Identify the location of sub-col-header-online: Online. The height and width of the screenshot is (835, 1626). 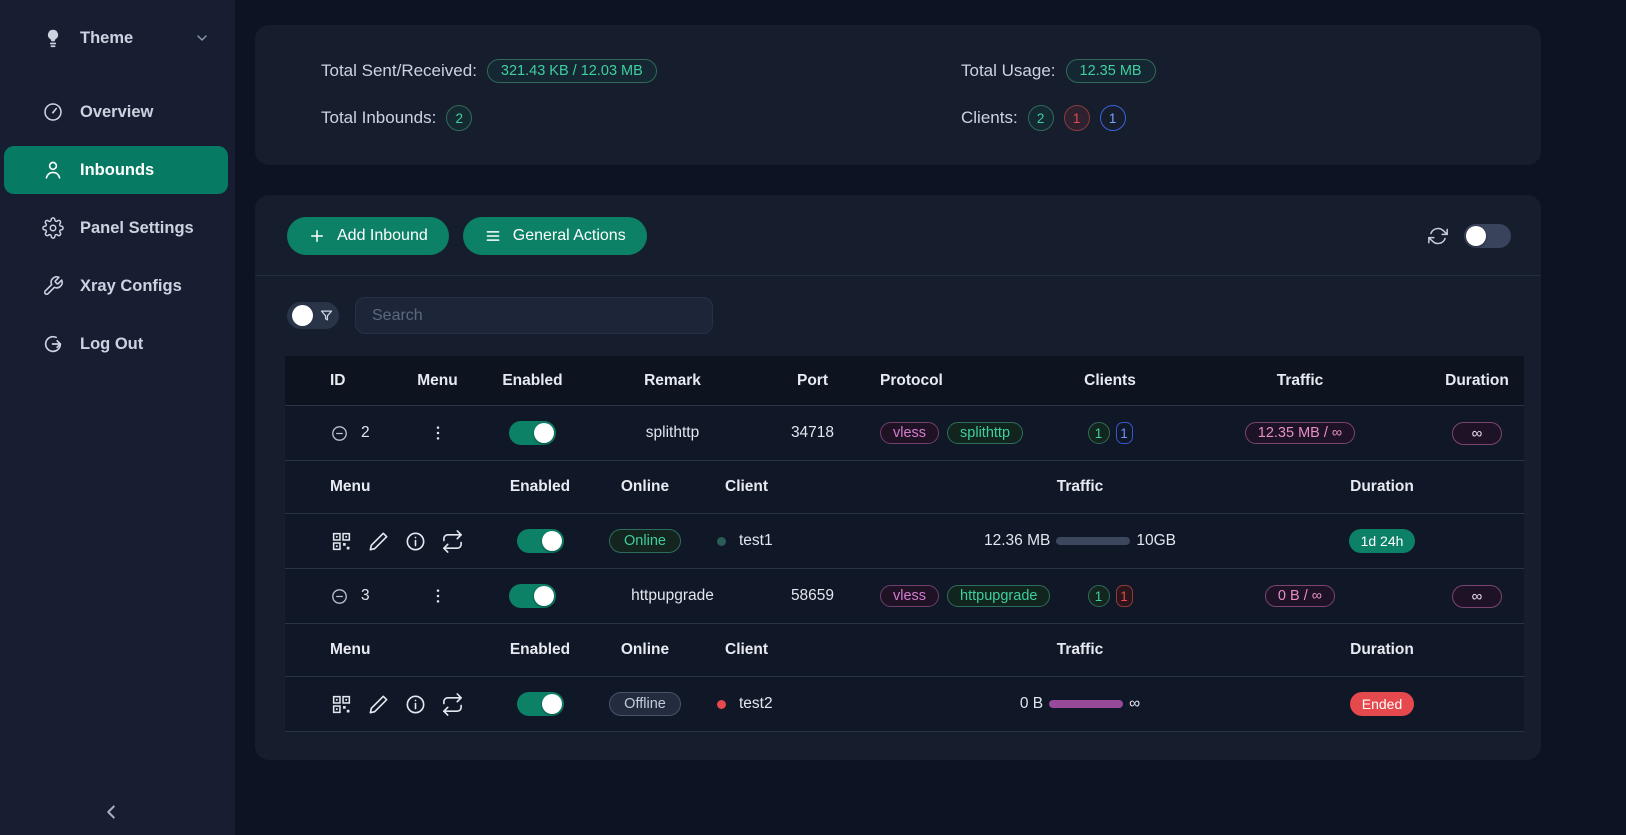
(645, 486).